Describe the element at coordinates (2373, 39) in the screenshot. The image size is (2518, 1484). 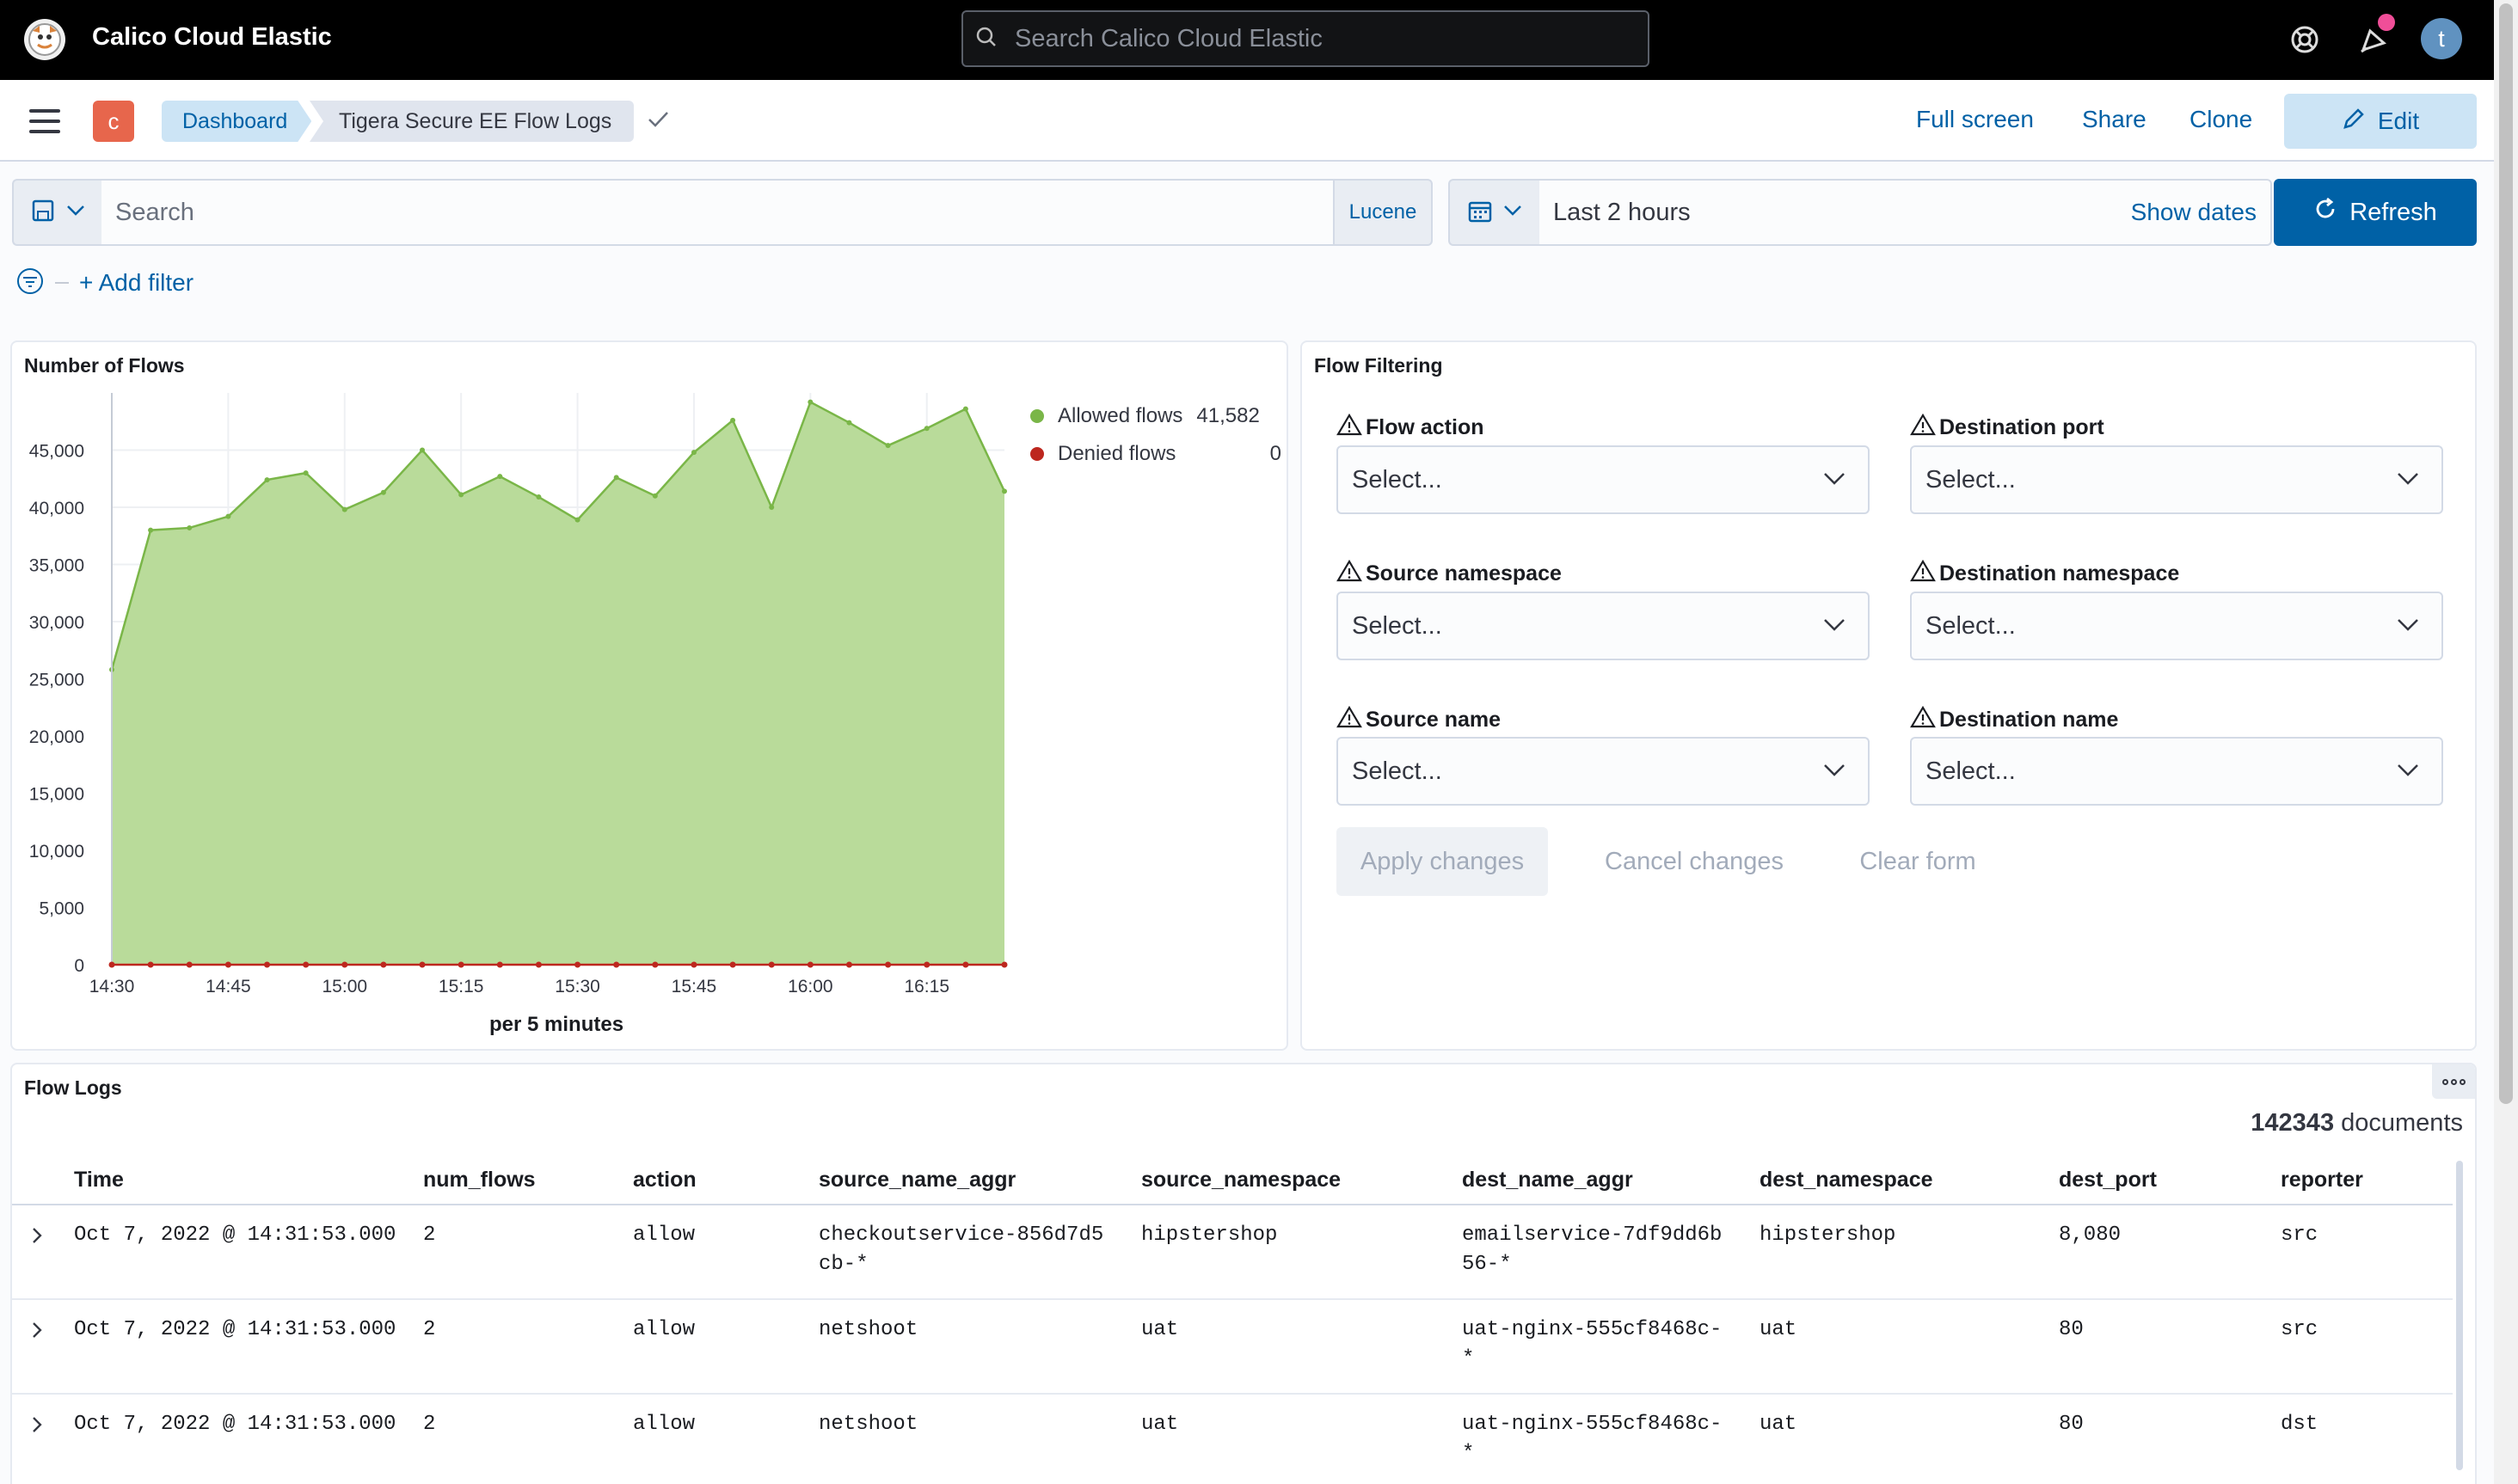
I see `newsfeed-icon` at that location.